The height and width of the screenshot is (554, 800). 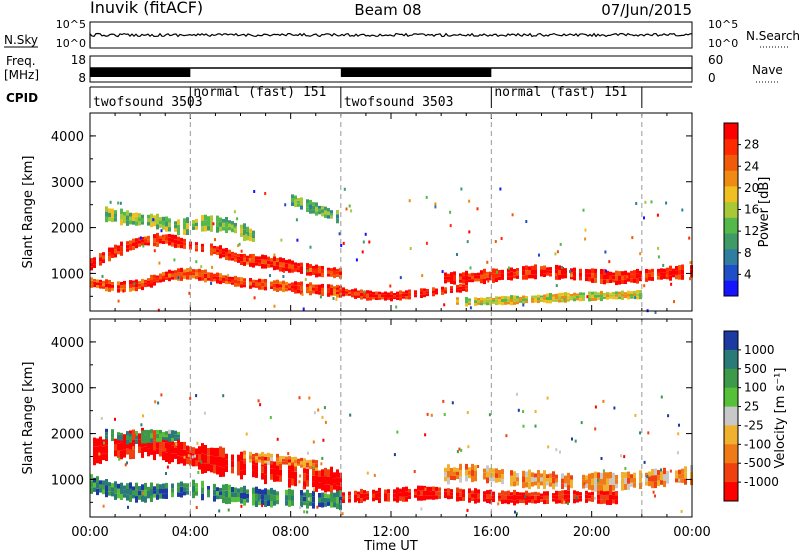 I want to click on colorbar-swatch, so click(x=731, y=209).